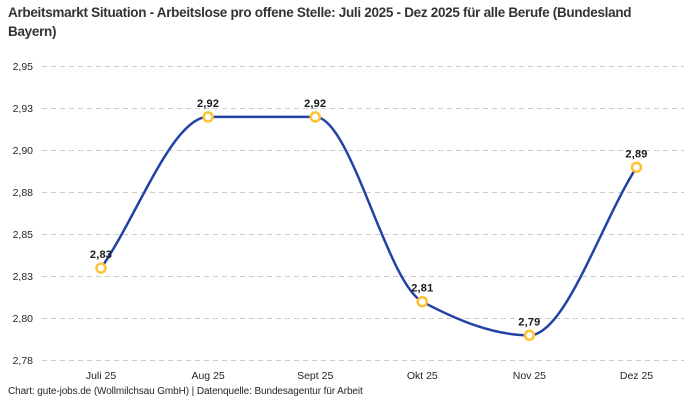 The height and width of the screenshot is (400, 700). What do you see at coordinates (101, 255) in the screenshot?
I see `data-point-label: 2,83` at bounding box center [101, 255].